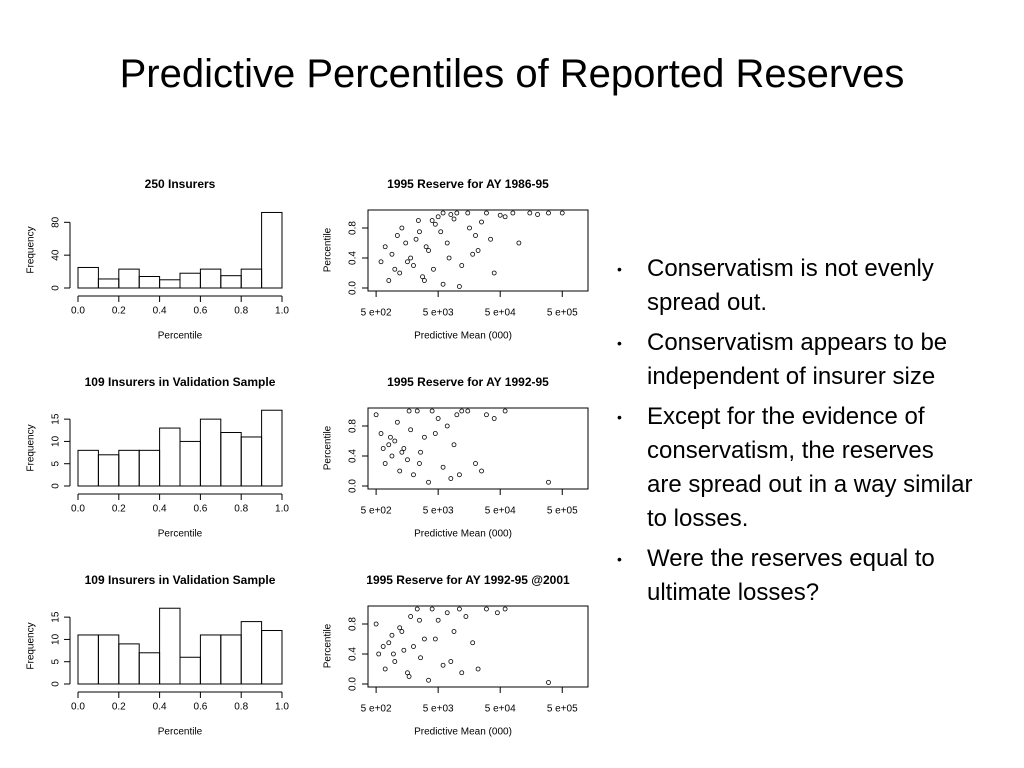 The image size is (1024, 768). Describe the element at coordinates (500, 709) in the screenshot. I see `x-tick-label: 5 e+04` at that location.